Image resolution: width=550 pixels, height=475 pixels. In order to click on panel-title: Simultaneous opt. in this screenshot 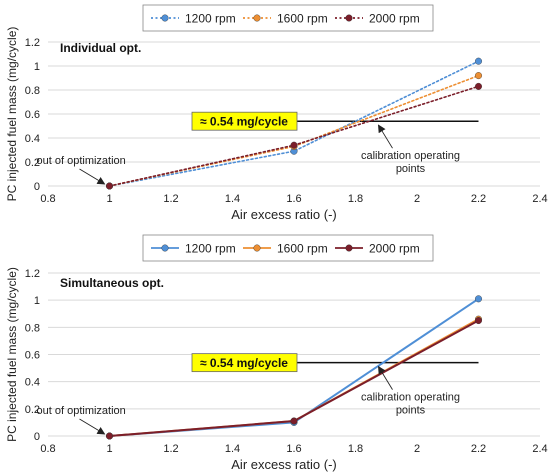, I will do `click(112, 283)`.